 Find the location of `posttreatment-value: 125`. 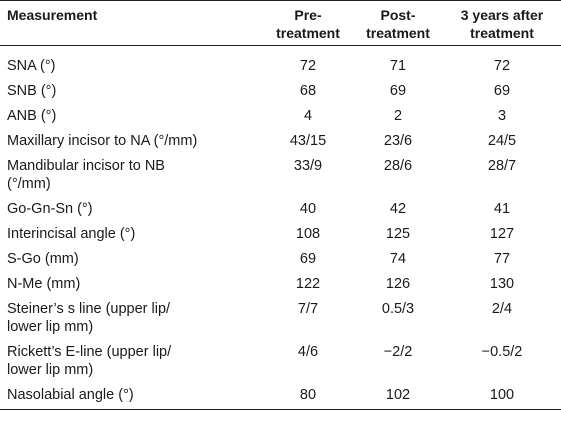

posttreatment-value: 125 is located at coordinates (398, 234).